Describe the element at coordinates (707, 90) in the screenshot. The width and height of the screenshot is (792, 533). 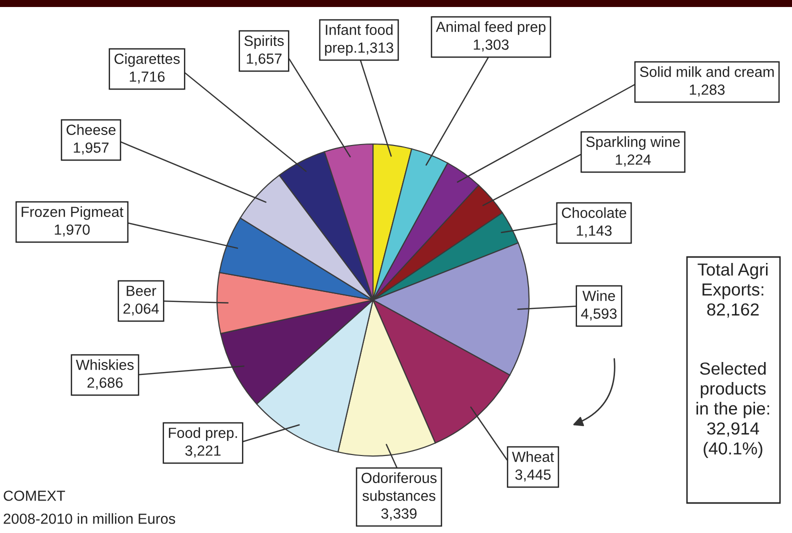
I see `data-label: 1,283` at that location.